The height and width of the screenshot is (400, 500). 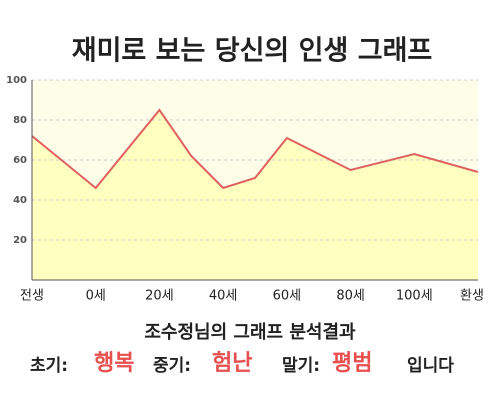 What do you see at coordinates (20, 120) in the screenshot?
I see `y-tick-label: 80` at bounding box center [20, 120].